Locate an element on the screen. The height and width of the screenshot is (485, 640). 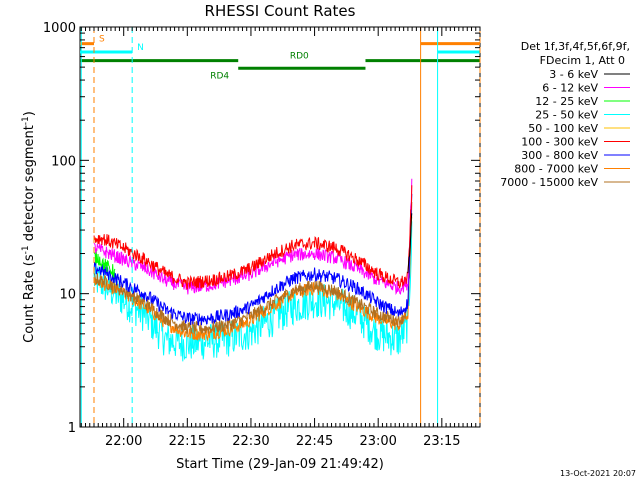
attenuator-bars-layer: S N RD0 RD4 is located at coordinates (280, 58).